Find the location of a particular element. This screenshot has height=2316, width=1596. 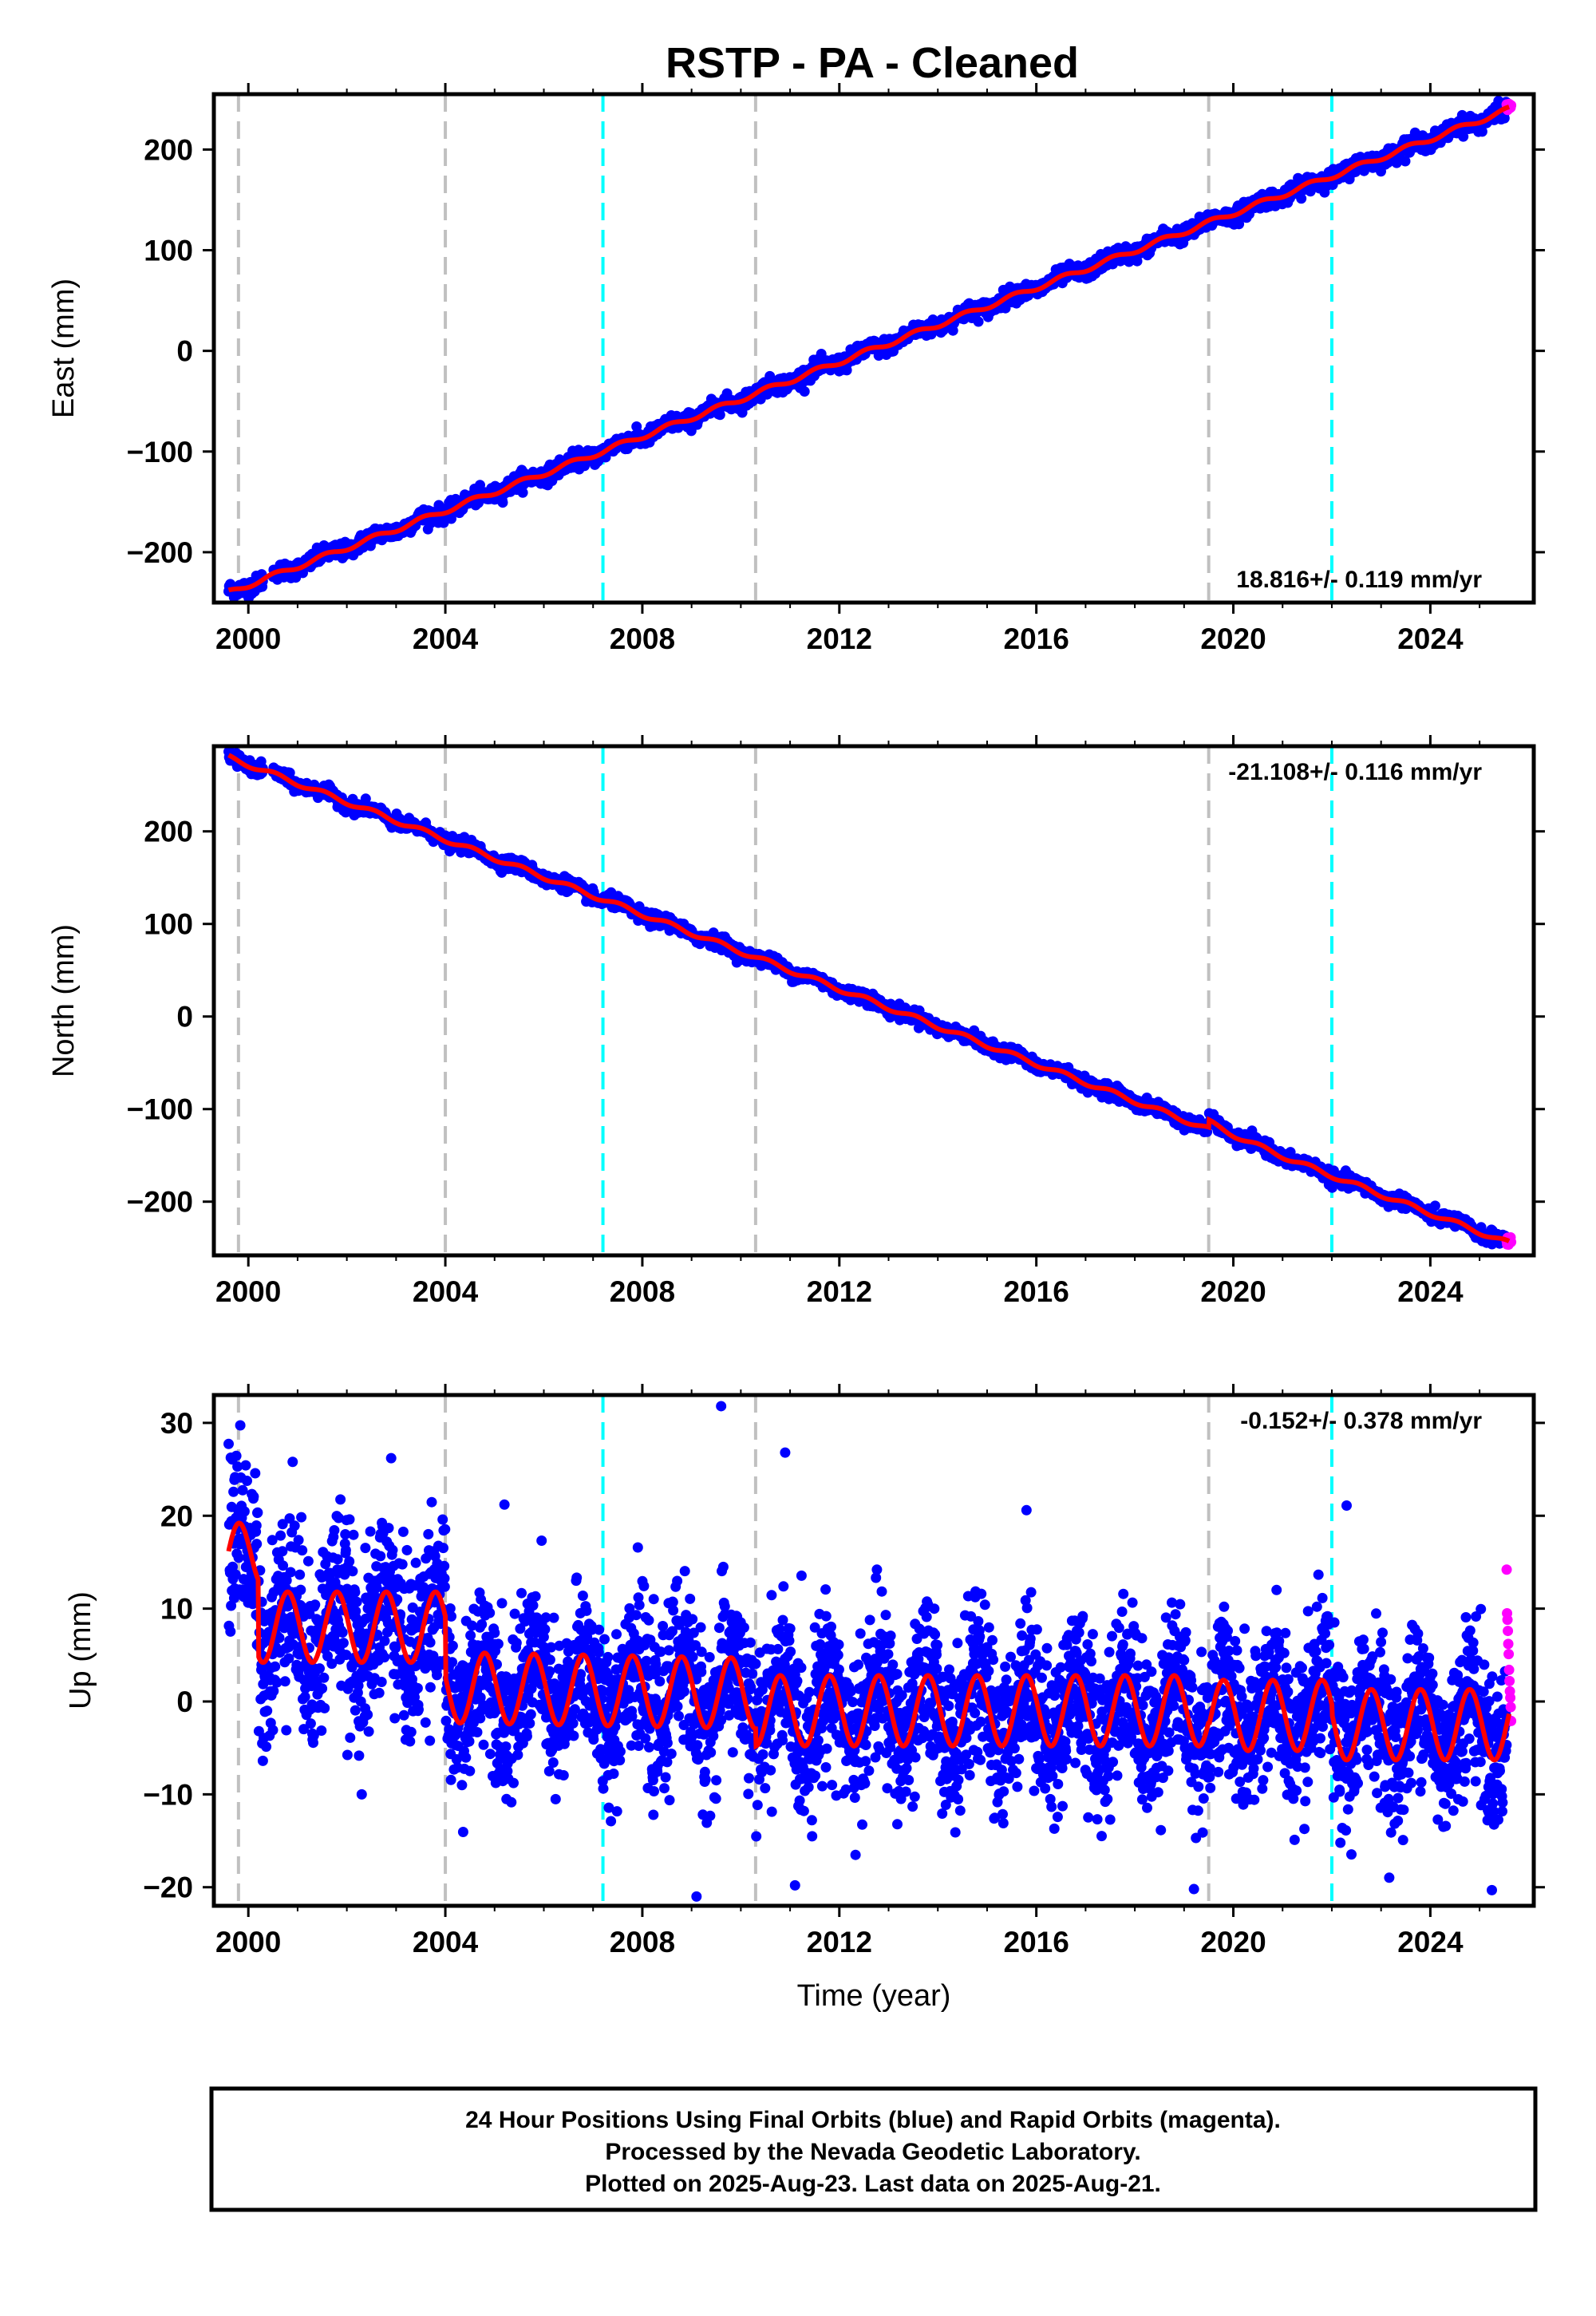

velocity-rate-label: -21.108+/- 0.116 mm/yr is located at coordinates (1355, 772).